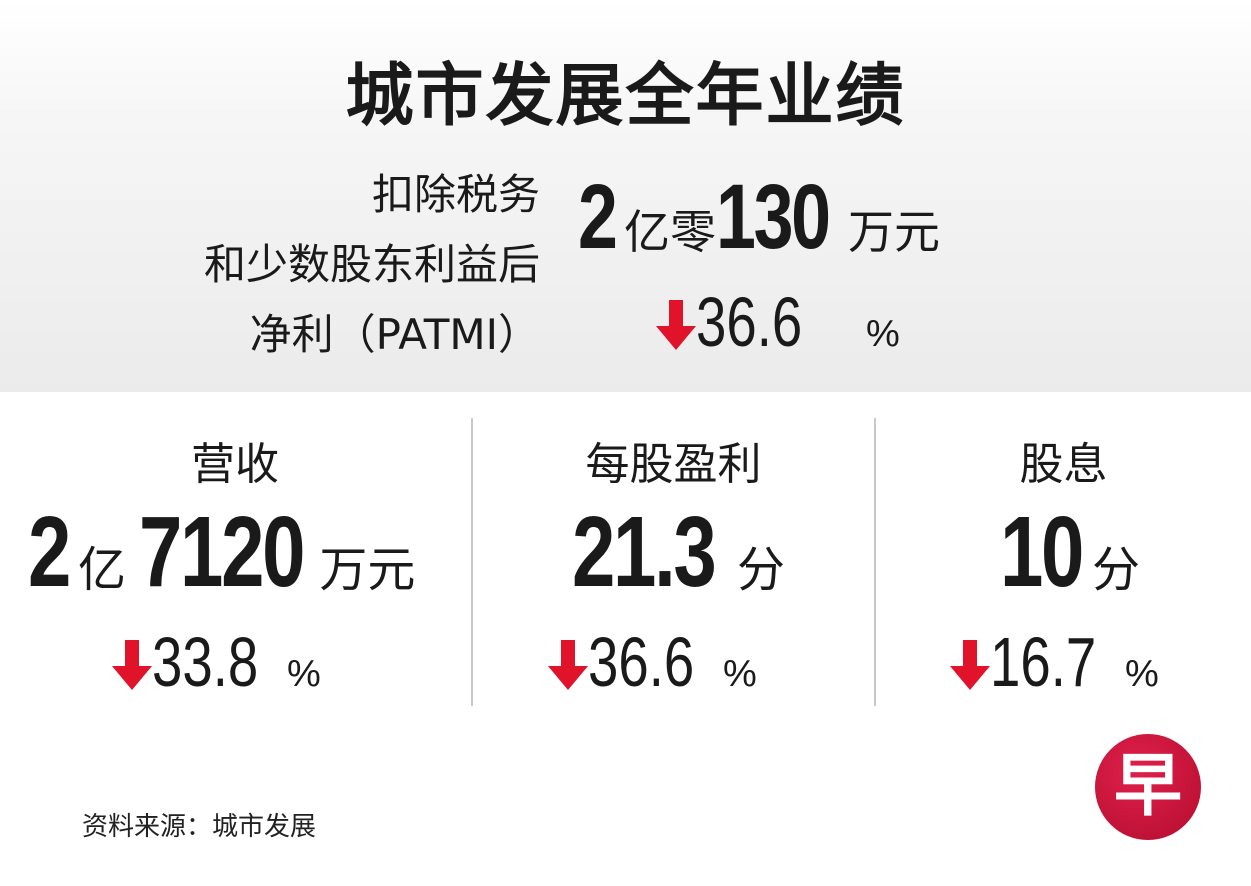 The image size is (1251, 886). I want to click on metric-dividend: 股息, so click(1063, 568).